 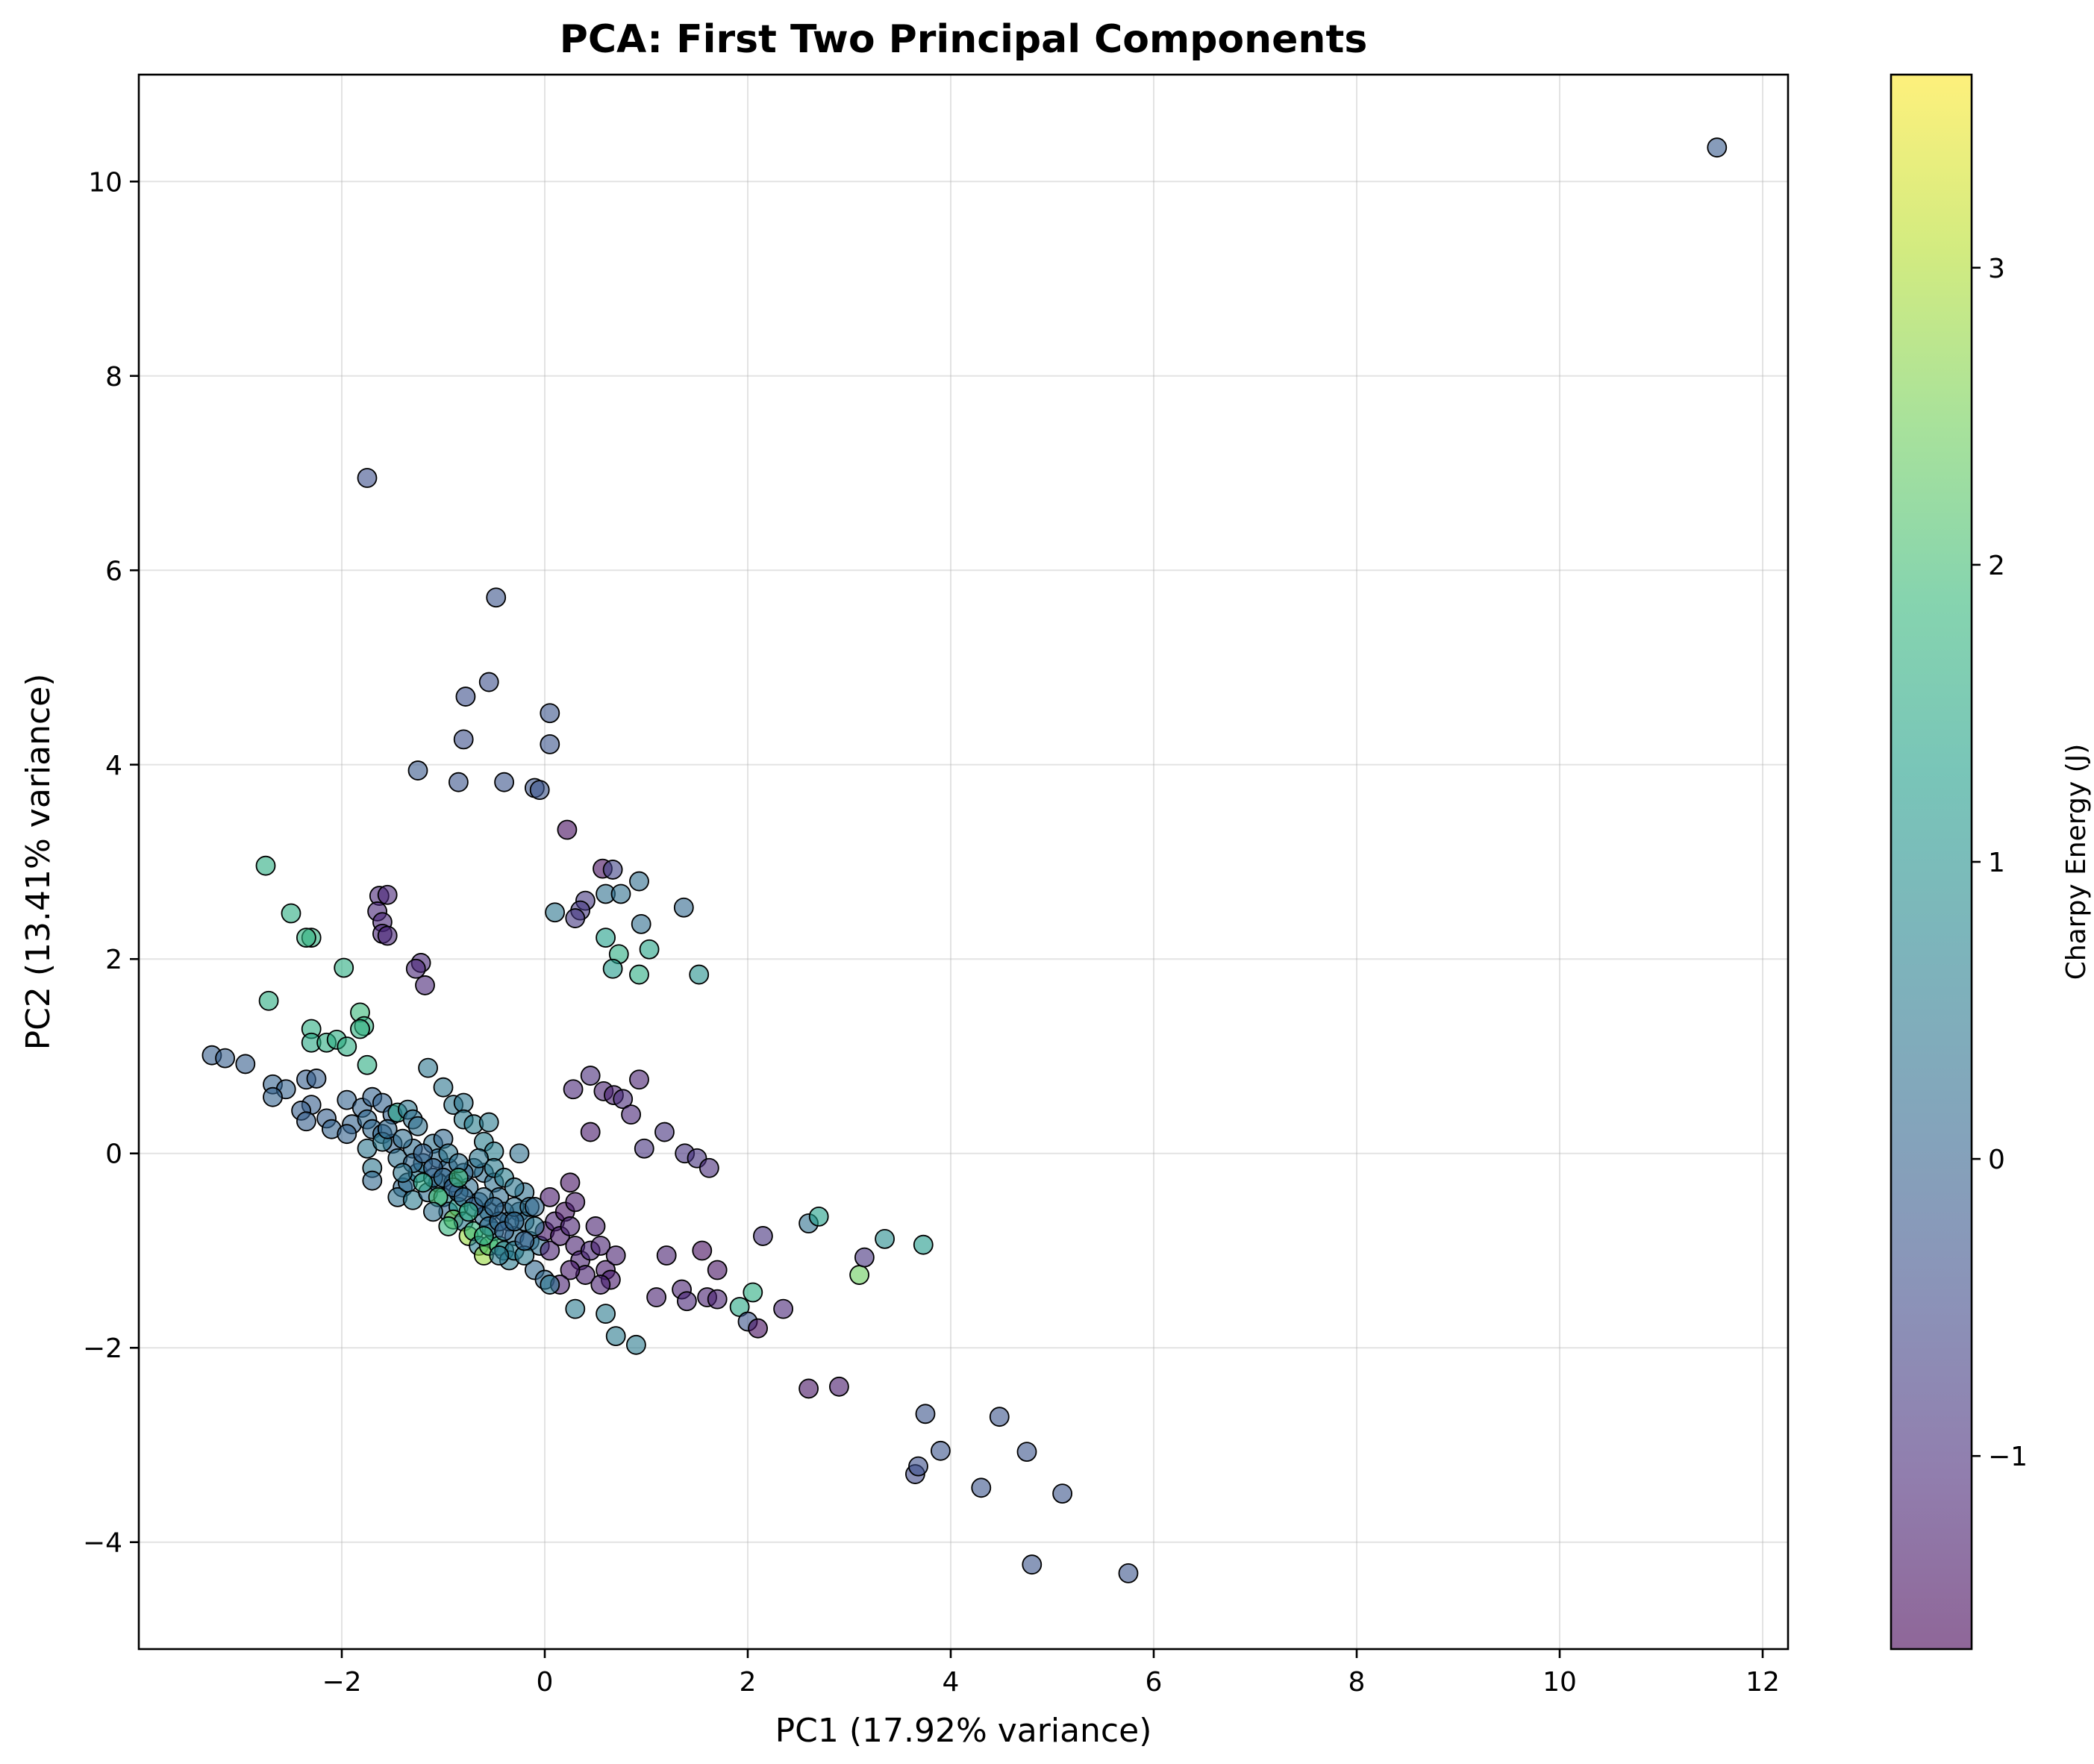 I want to click on colorbar-label: Charpy Energy (J), so click(x=2076, y=862).